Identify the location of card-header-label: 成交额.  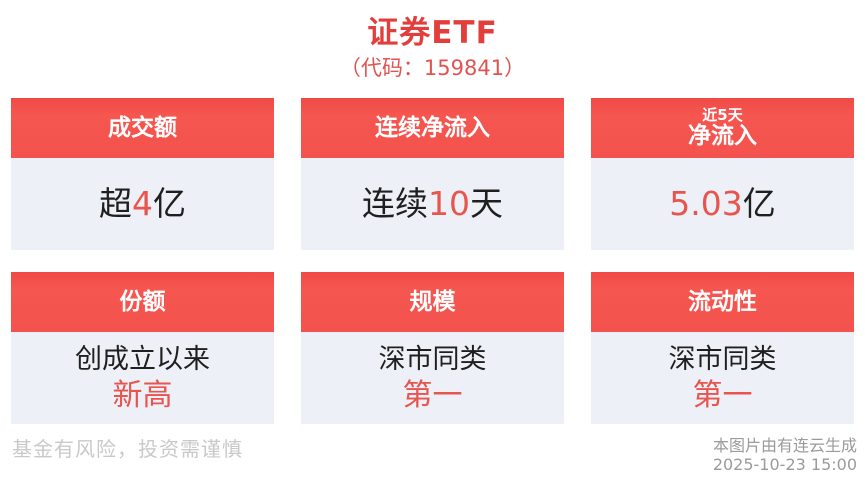
(142, 128).